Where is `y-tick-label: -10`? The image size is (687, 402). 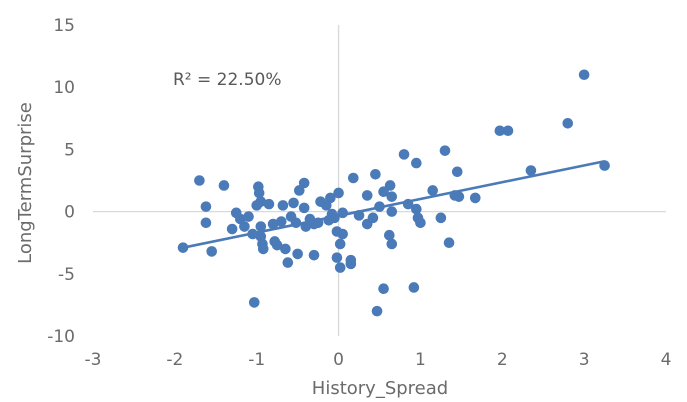 y-tick-label: -10 is located at coordinates (61, 337).